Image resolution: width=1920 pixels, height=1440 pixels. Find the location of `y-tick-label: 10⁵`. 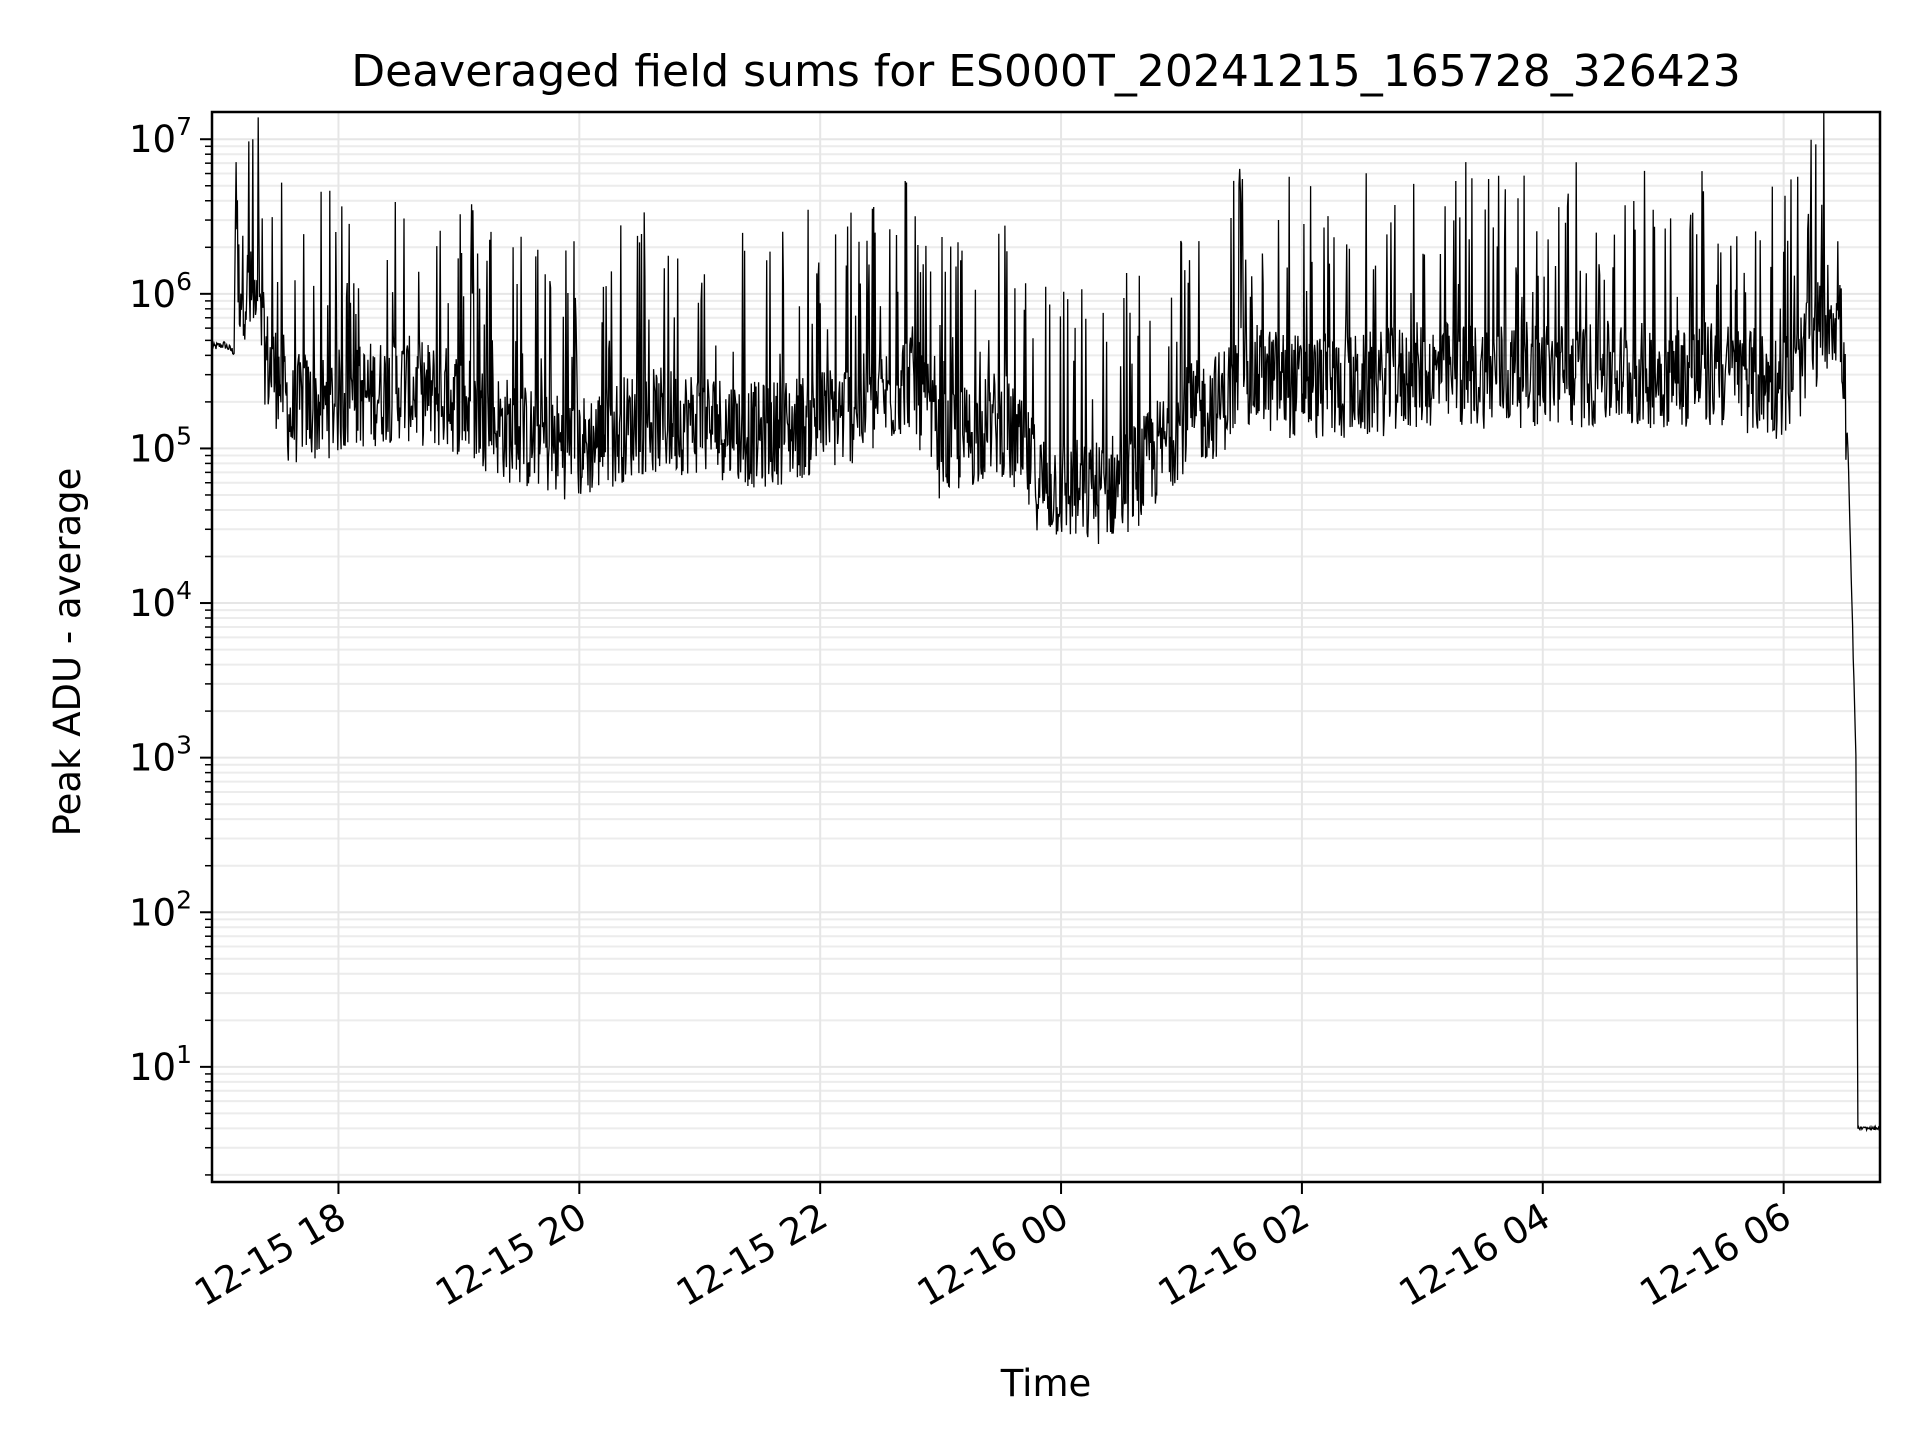

y-tick-label: 10⁵ is located at coordinates (160, 445).